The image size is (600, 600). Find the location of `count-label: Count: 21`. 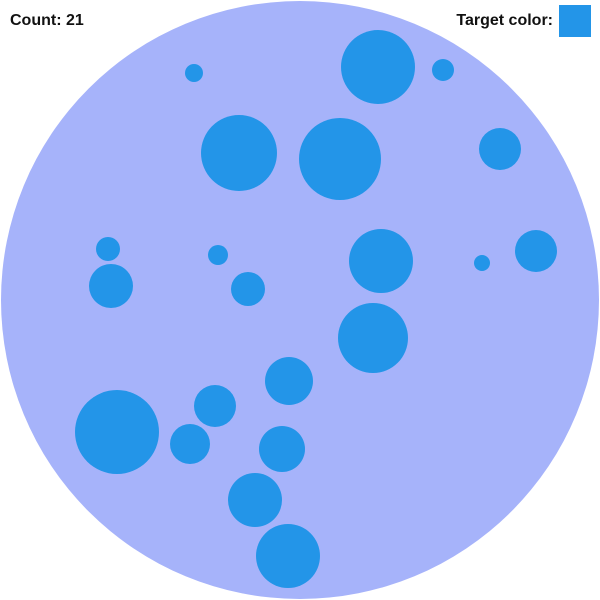

count-label: Count: 21 is located at coordinates (47, 20).